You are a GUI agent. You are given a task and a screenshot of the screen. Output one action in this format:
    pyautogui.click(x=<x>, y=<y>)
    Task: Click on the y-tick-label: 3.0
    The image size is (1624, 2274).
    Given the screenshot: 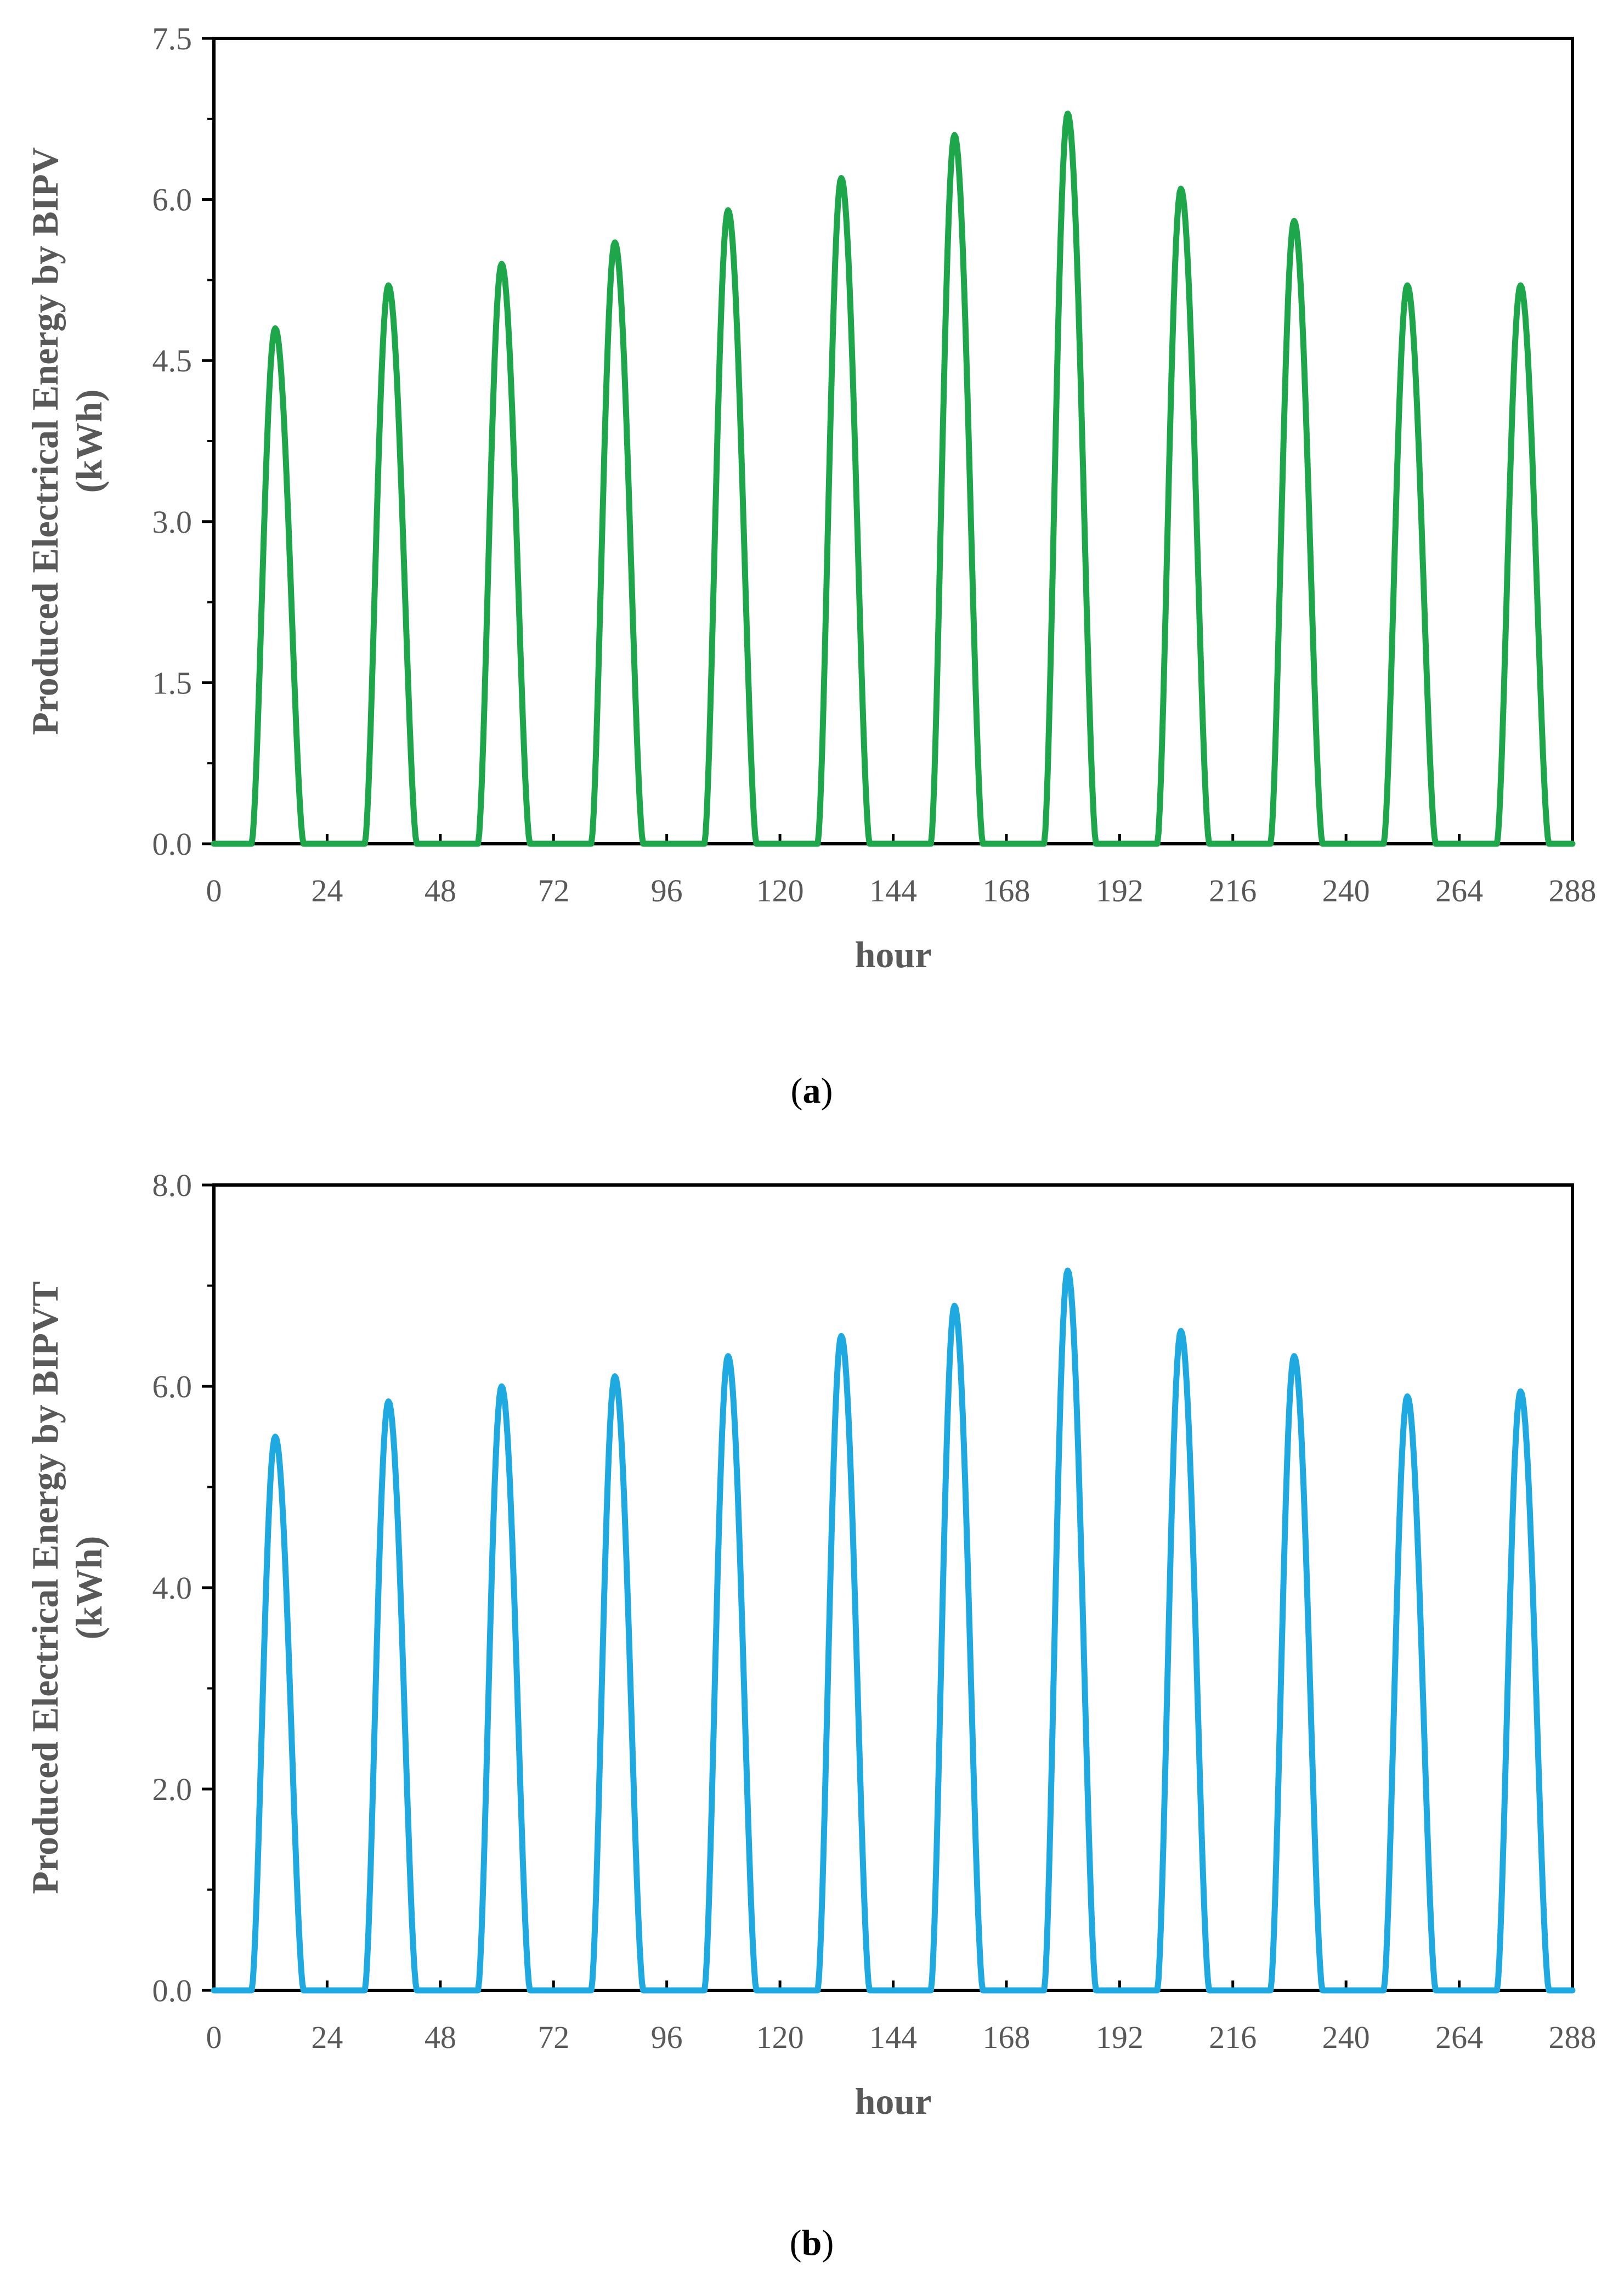 What is the action you would take?
    pyautogui.click(x=173, y=522)
    